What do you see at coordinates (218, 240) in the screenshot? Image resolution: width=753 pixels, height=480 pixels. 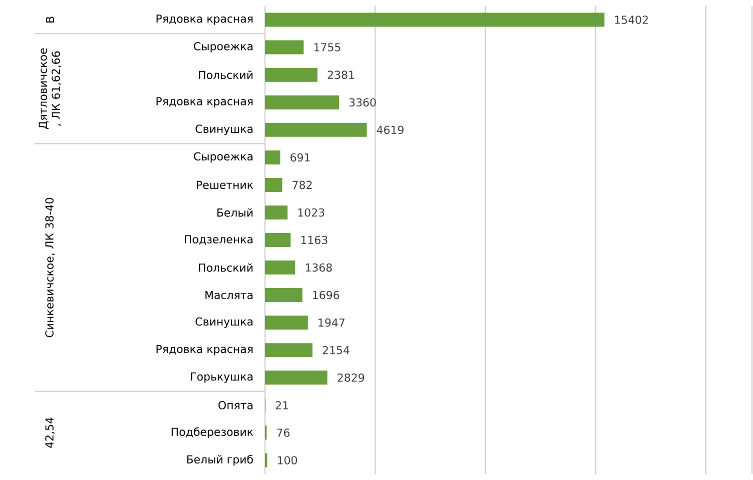 I see `y-tick-label: Подзеленка` at bounding box center [218, 240].